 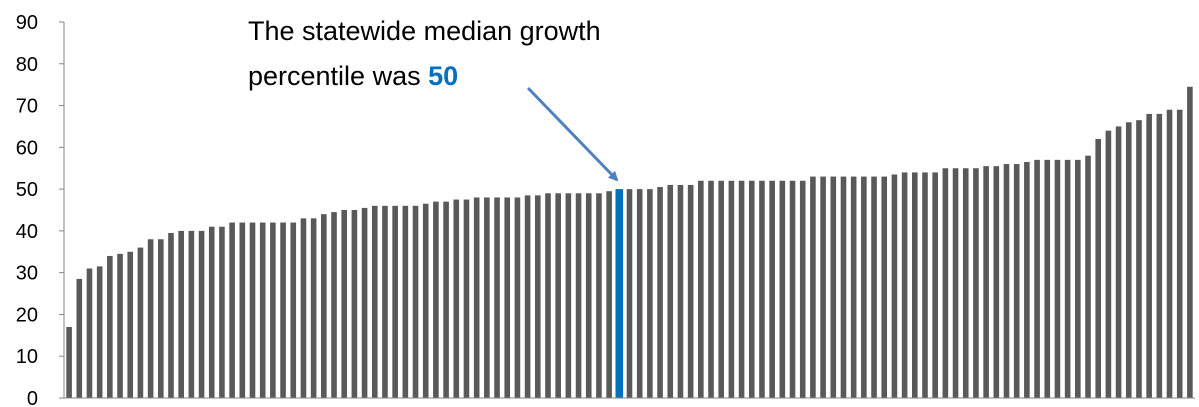 I want to click on y-tick-label: 80, so click(x=27, y=65).